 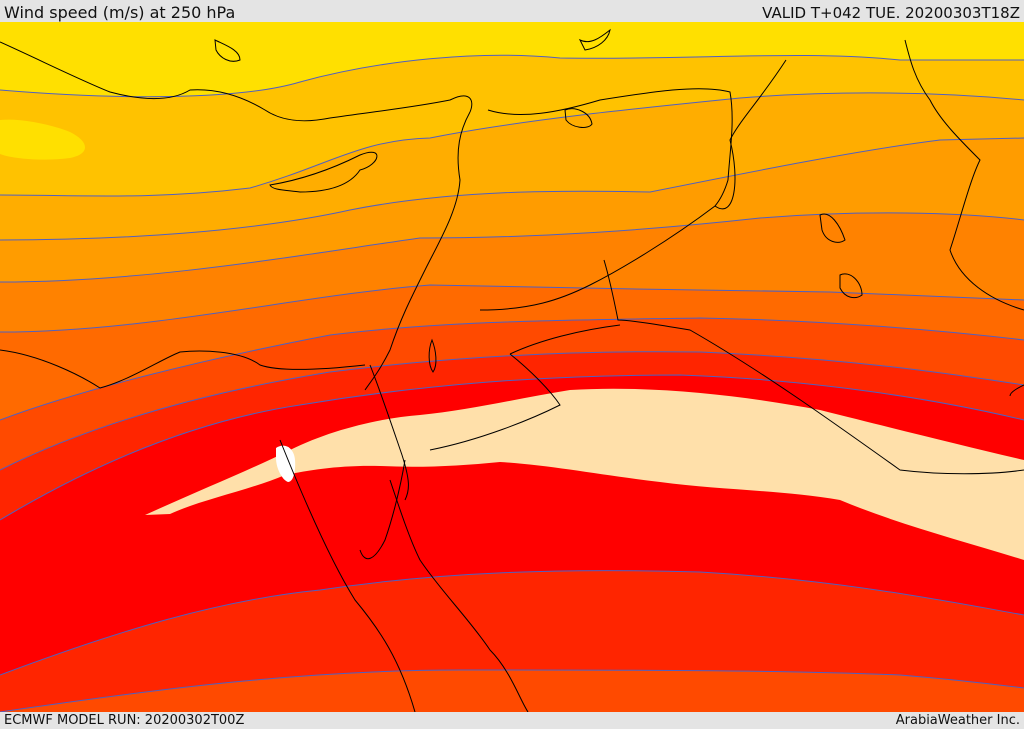 I want to click on gulf-coast, so click(x=1016, y=390).